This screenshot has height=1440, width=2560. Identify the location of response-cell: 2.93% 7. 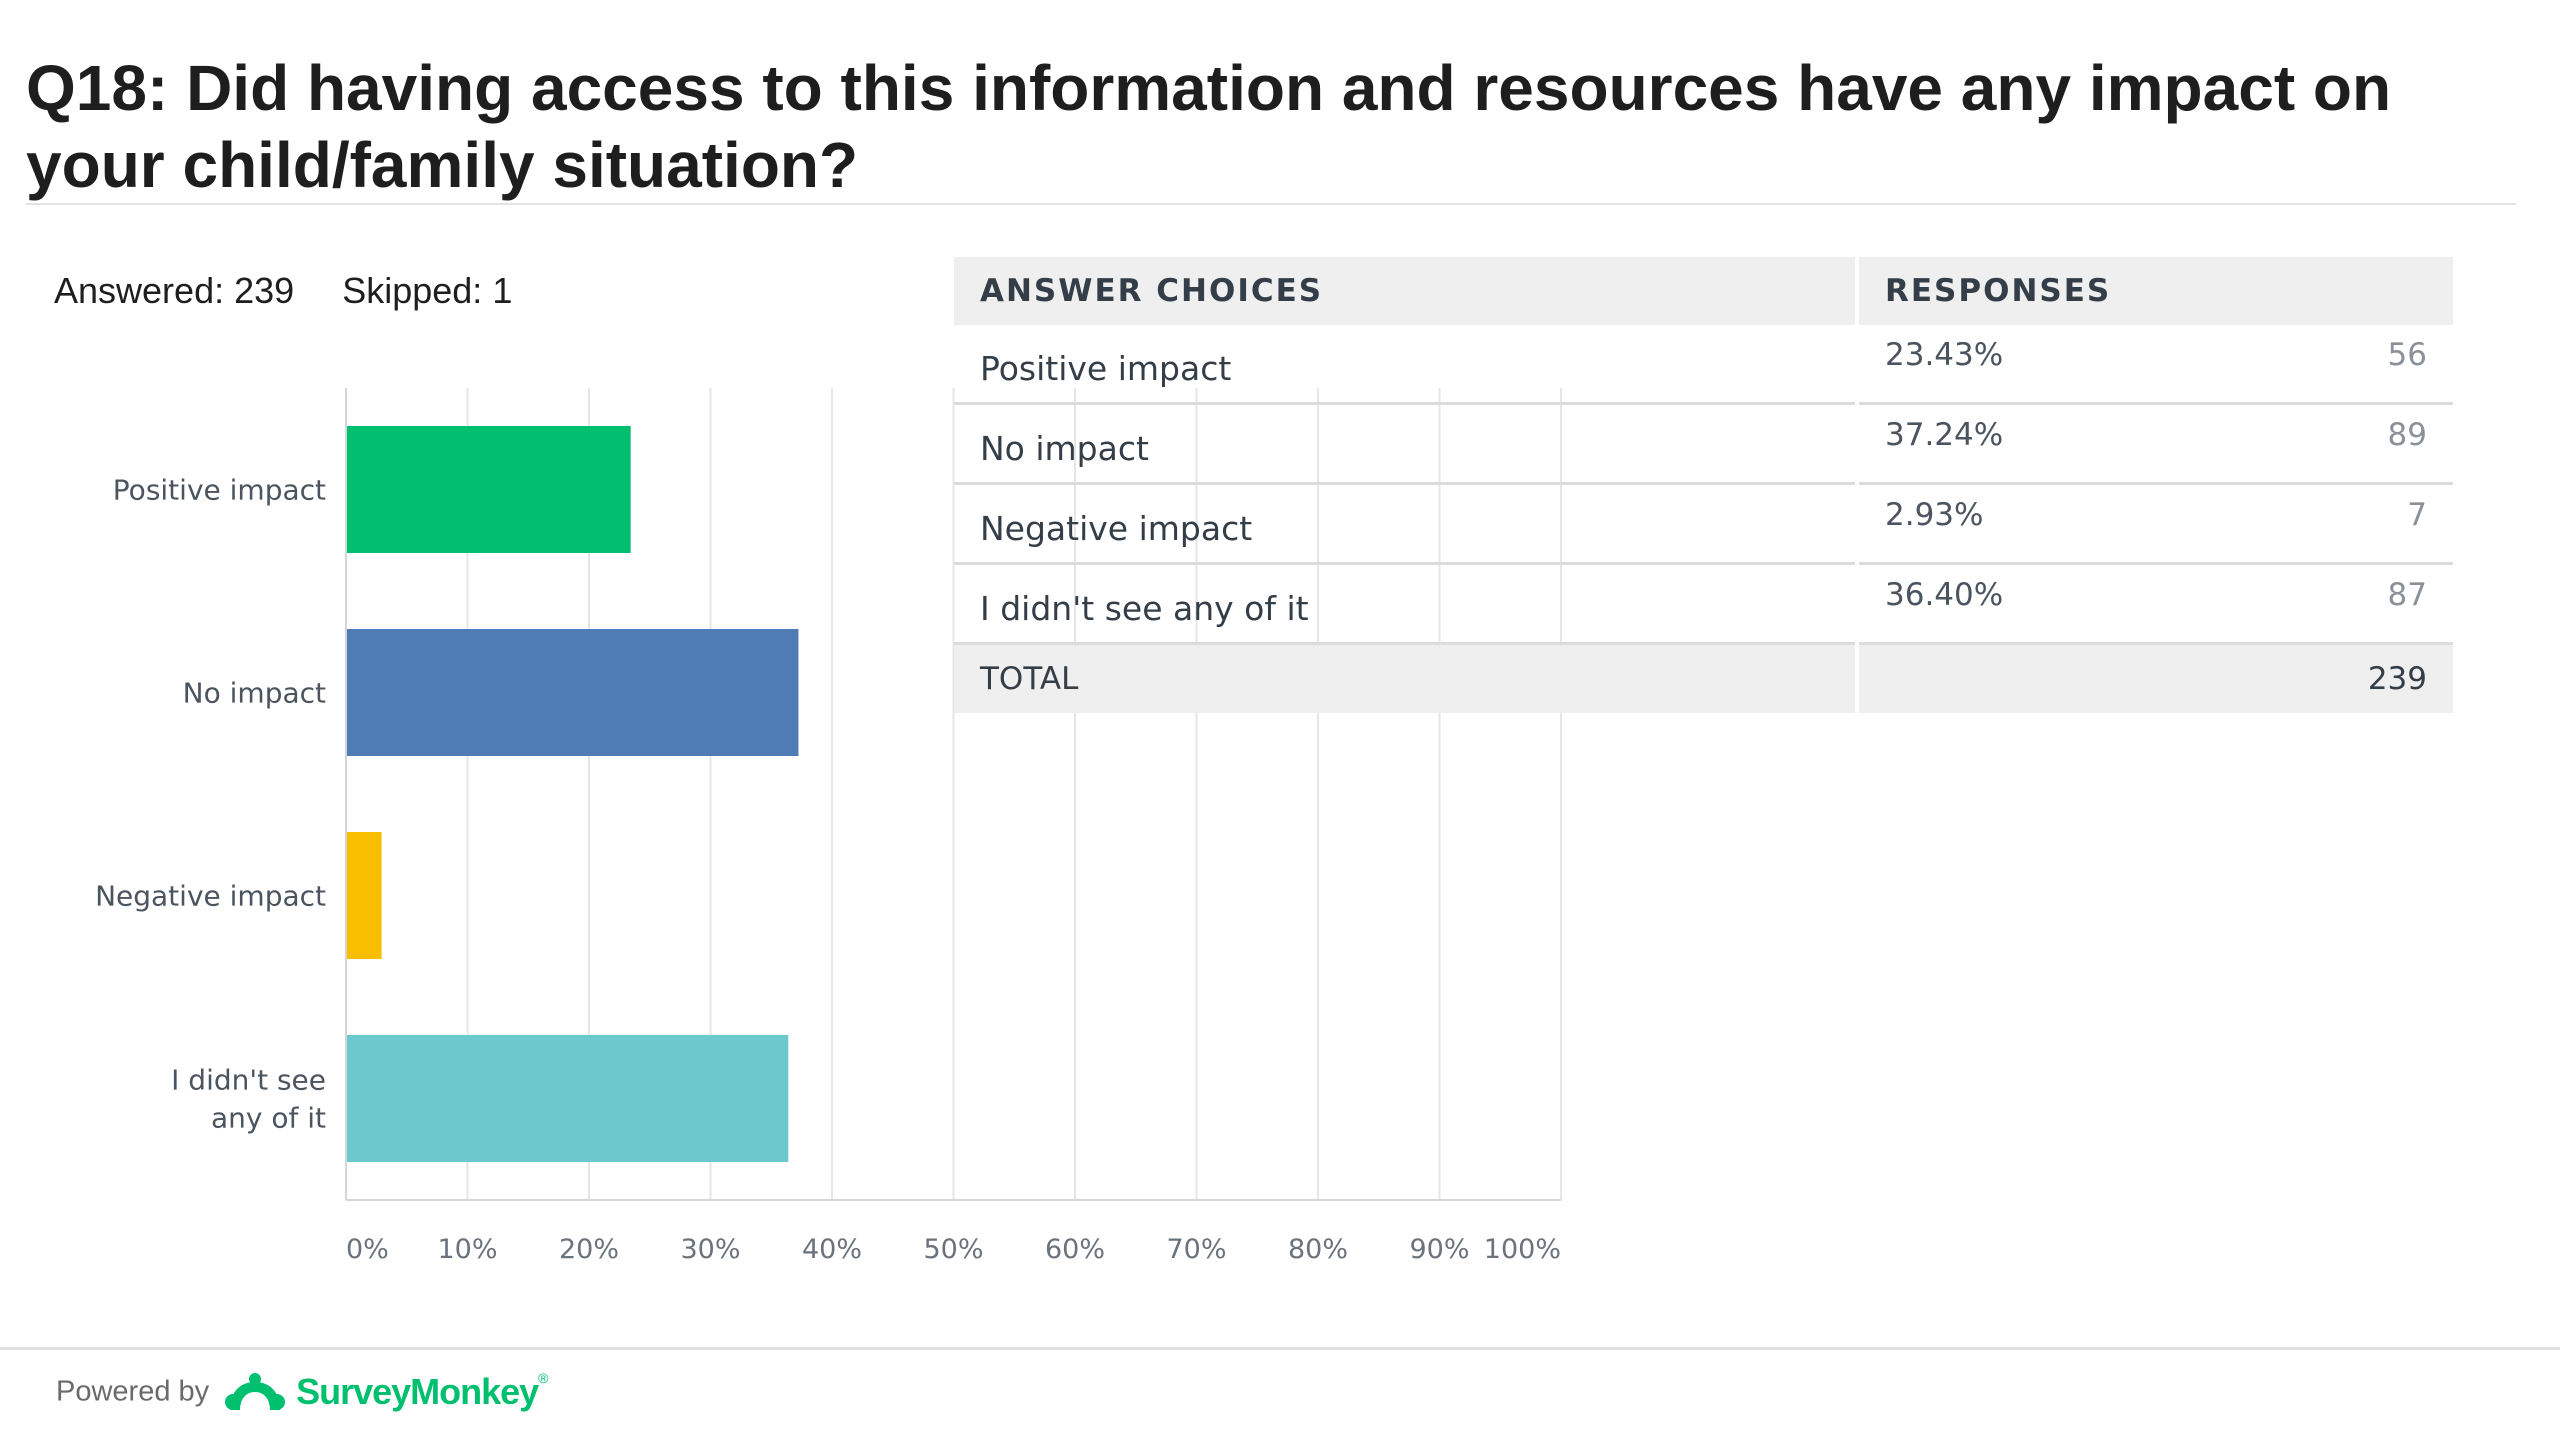
(2154, 524).